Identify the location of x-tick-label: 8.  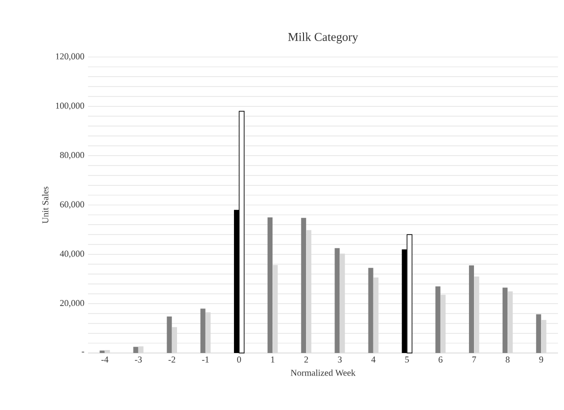
(508, 359).